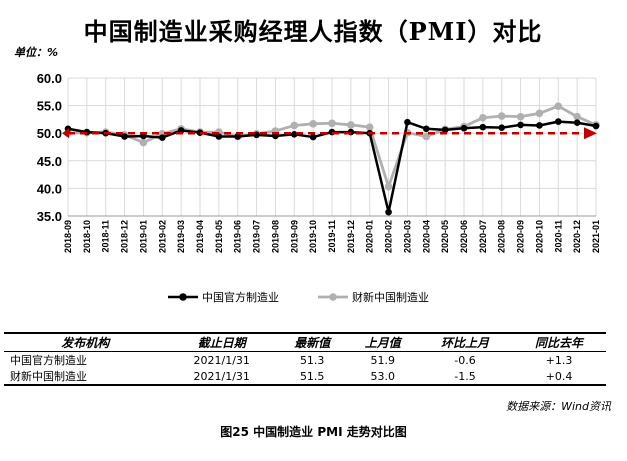 This screenshot has width=627, height=461. I want to click on x-tick-label: 2019-08, so click(275, 236).